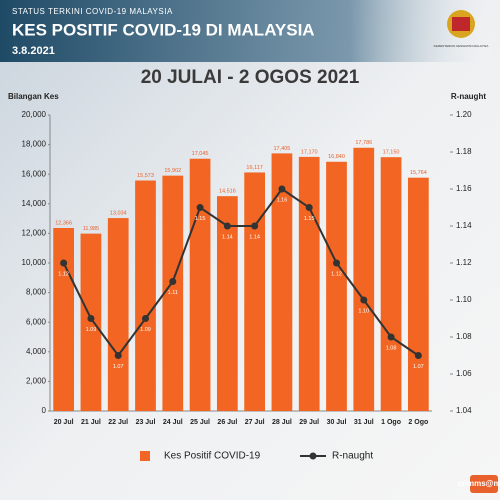  I want to click on y-tick-label: 16,000, so click(34, 173).